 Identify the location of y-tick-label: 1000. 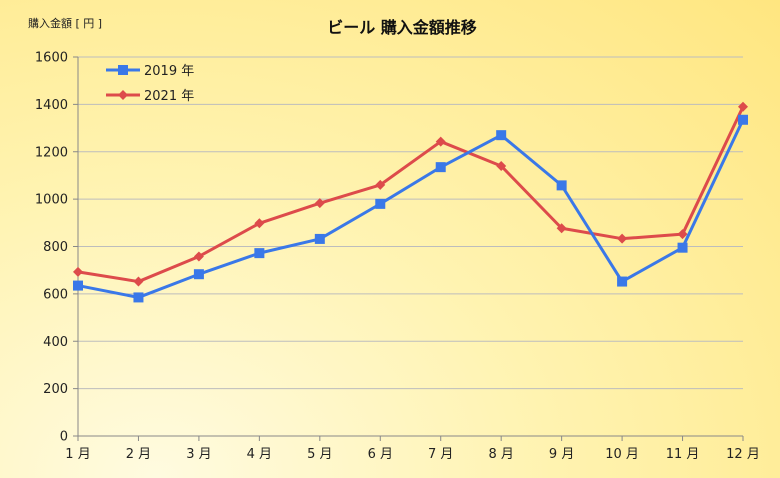
(51, 200).